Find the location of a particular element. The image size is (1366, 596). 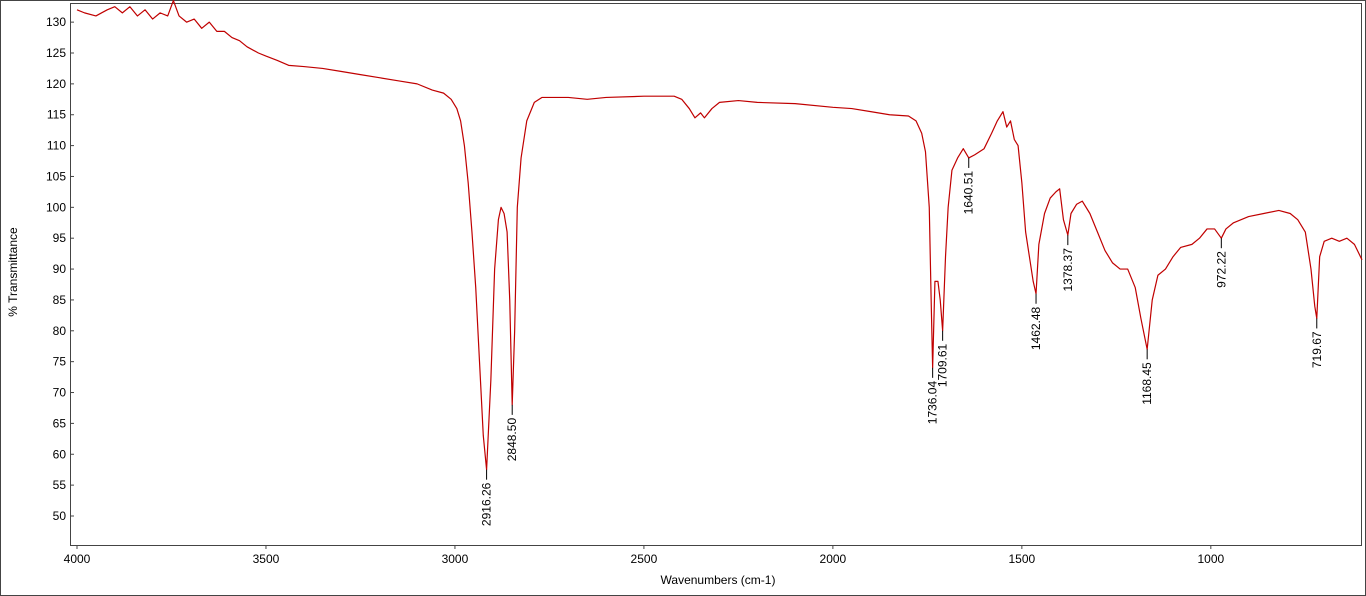

y-axis-label: % Transmittance is located at coordinates (13, 272).